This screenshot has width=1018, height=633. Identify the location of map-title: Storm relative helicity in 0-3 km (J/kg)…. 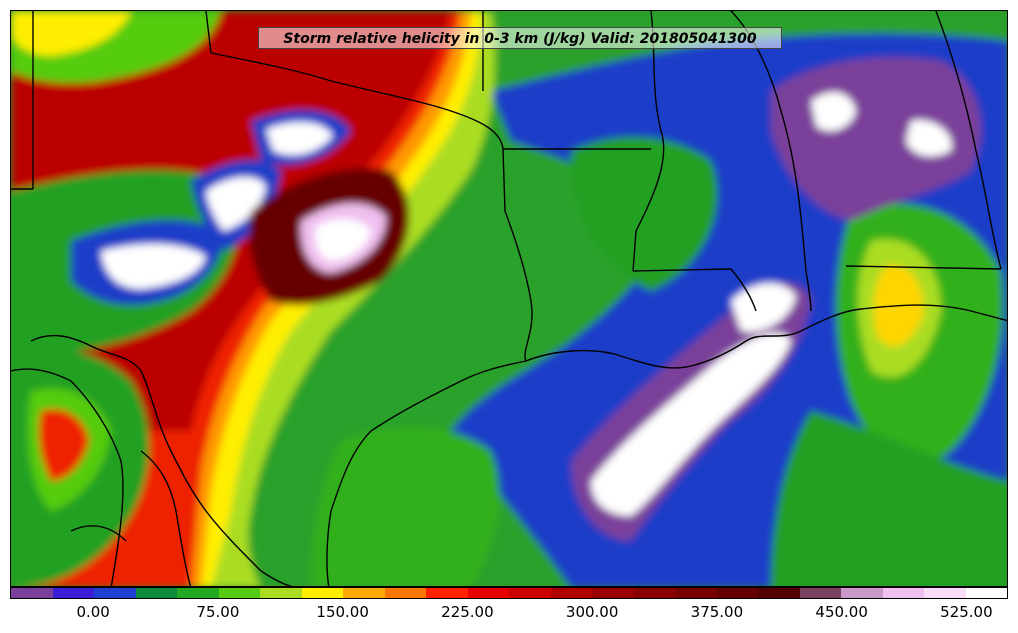
(520, 38).